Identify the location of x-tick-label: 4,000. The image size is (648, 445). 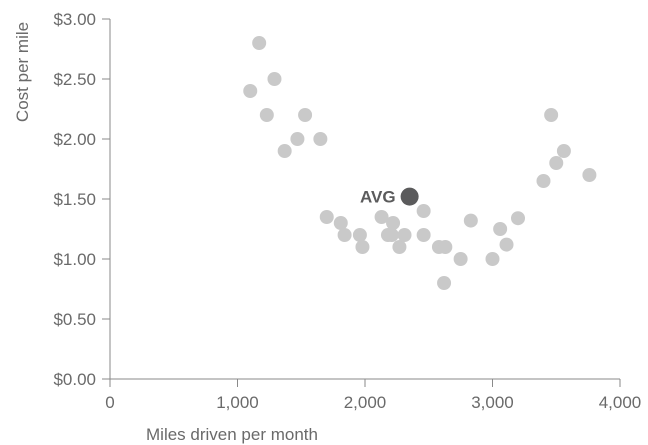
(620, 402).